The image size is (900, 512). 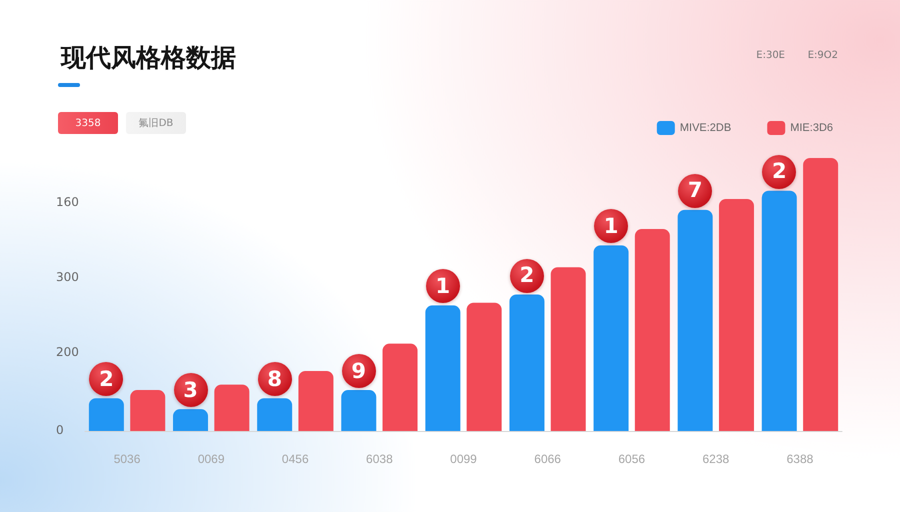 What do you see at coordinates (823, 55) in the screenshot?
I see `text: E:9O2` at bounding box center [823, 55].